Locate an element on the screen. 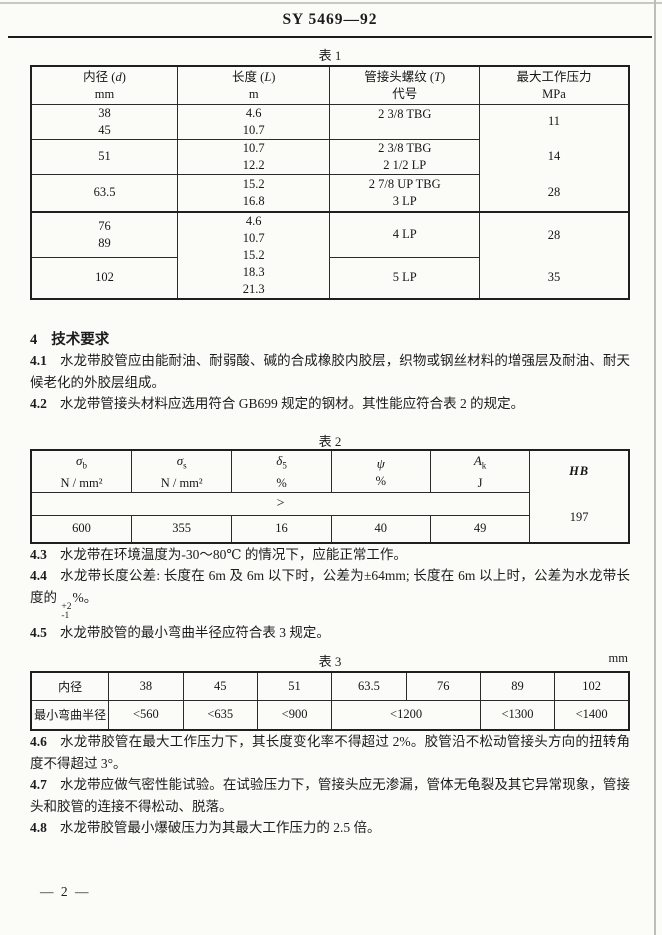 Image resolution: width=662 pixels, height=935 pixels. table-cell: 355 is located at coordinates (181, 529).